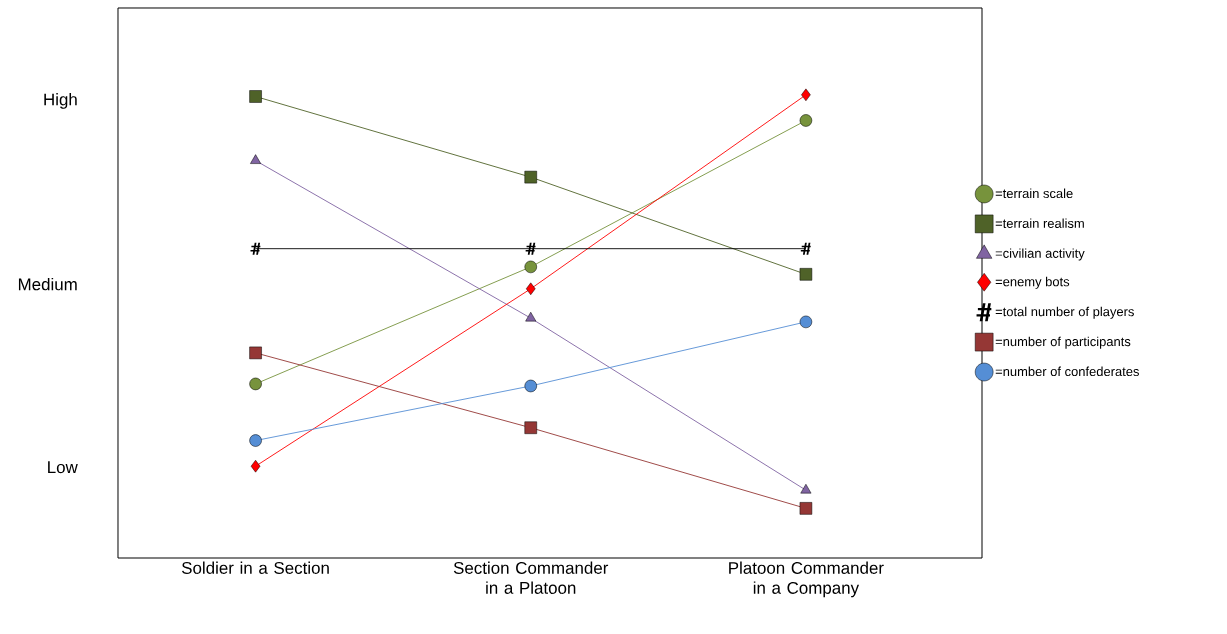  I want to click on text: High, so click(60, 101).